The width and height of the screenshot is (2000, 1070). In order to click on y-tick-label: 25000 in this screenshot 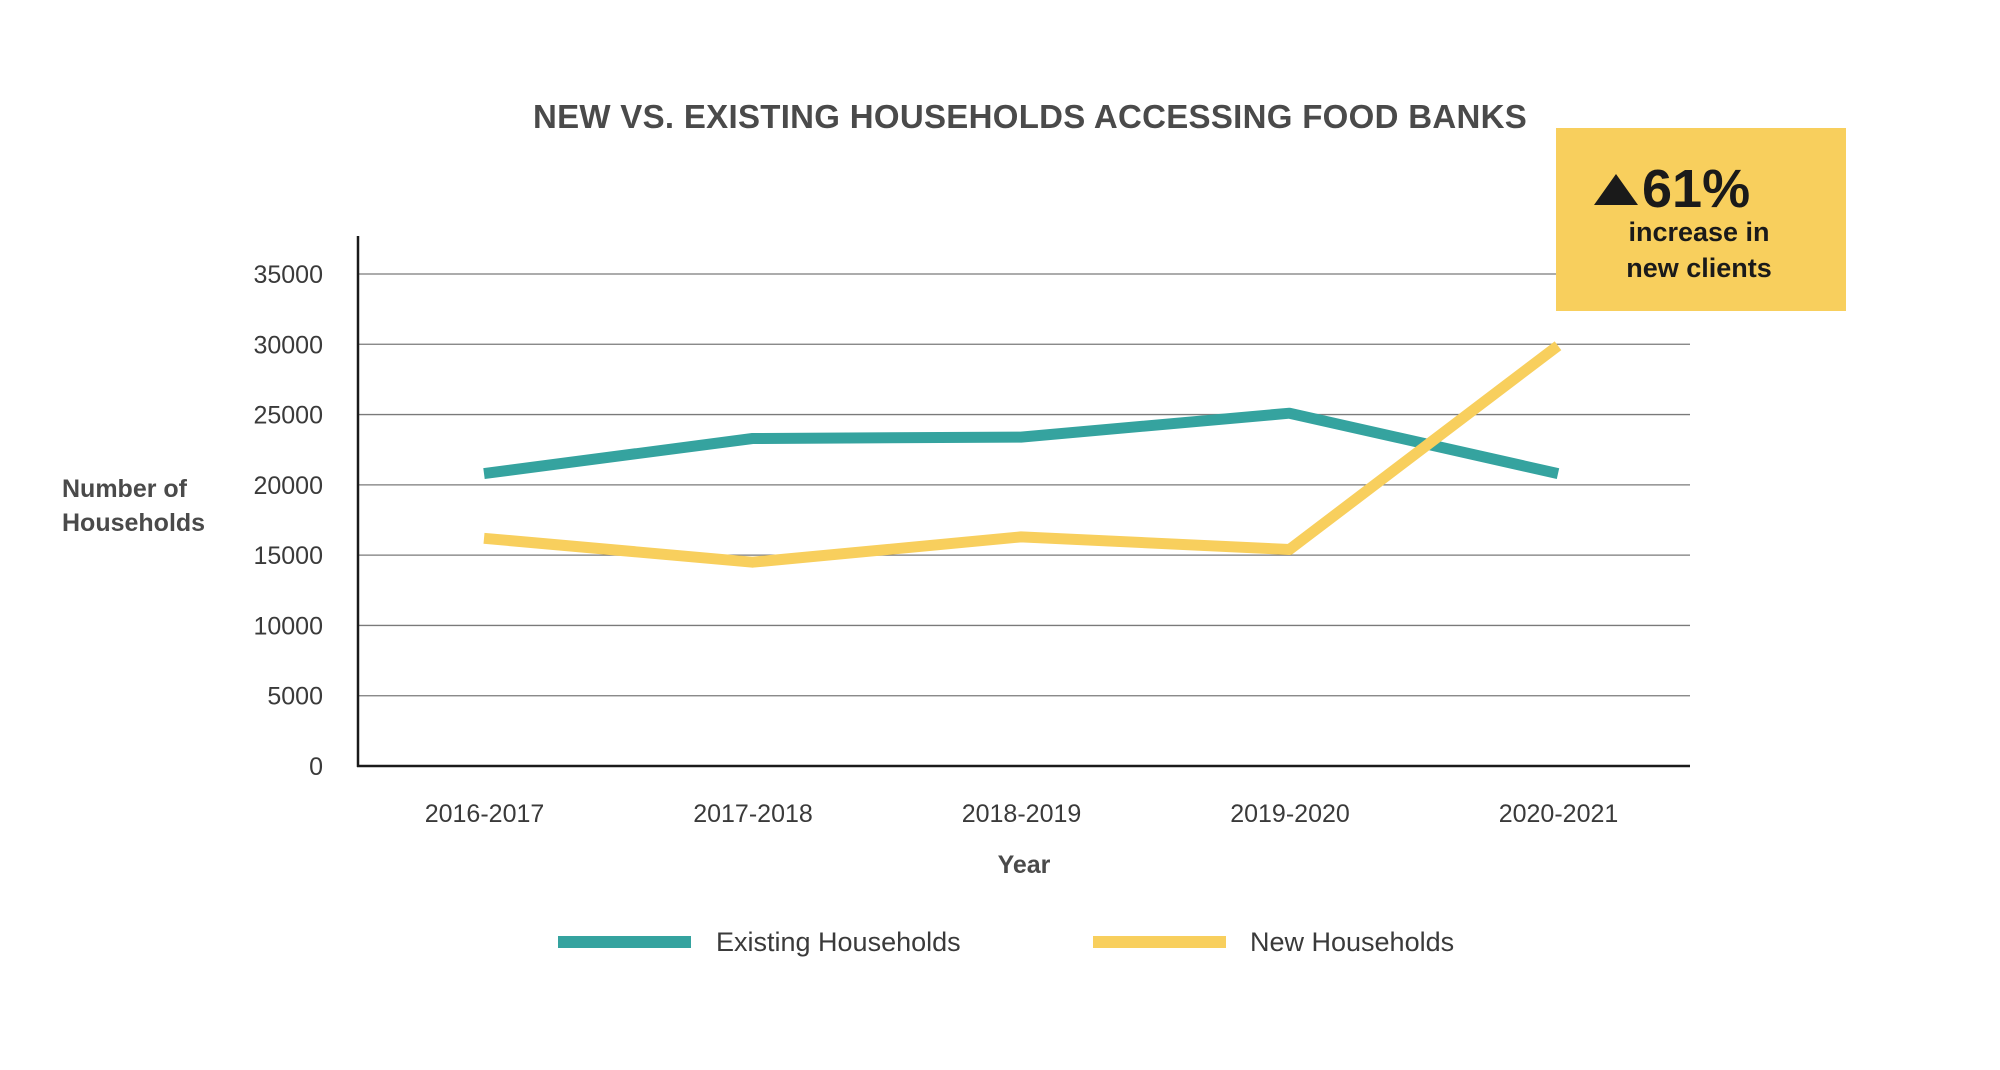, I will do `click(288, 416)`.